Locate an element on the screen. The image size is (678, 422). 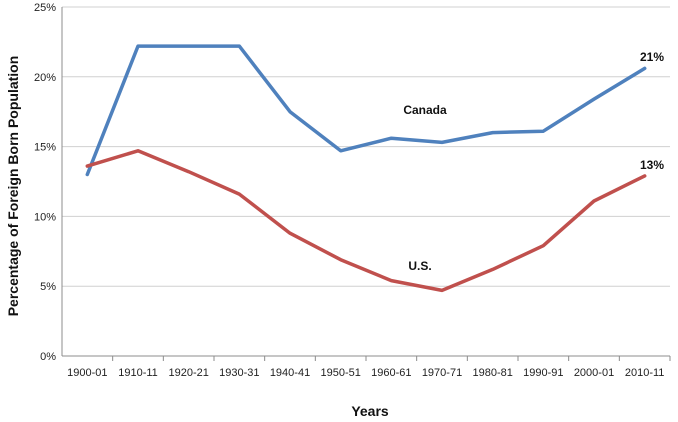
y-tick-label-0: 0% is located at coordinates (48, 357).